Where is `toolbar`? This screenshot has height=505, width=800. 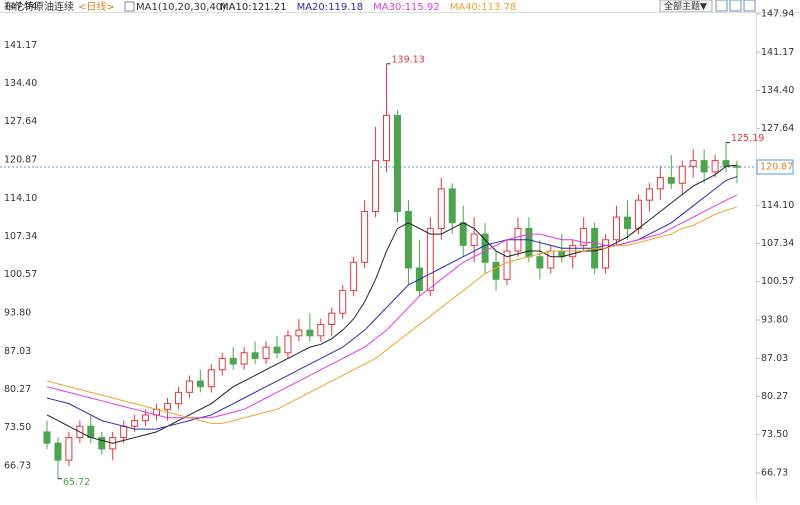
toolbar is located at coordinates (735, 6).